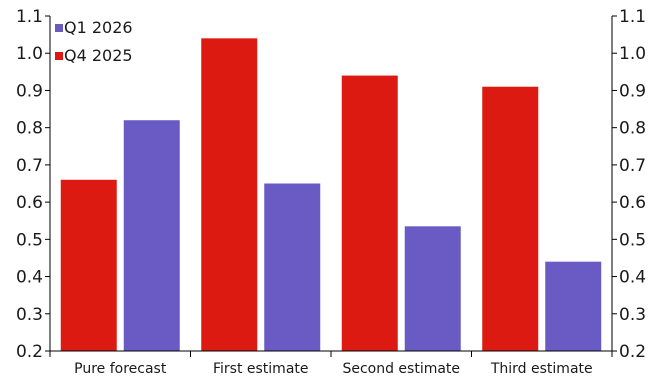 This screenshot has height=379, width=660. I want to click on y-tick-label-right: 0.9, so click(632, 91).